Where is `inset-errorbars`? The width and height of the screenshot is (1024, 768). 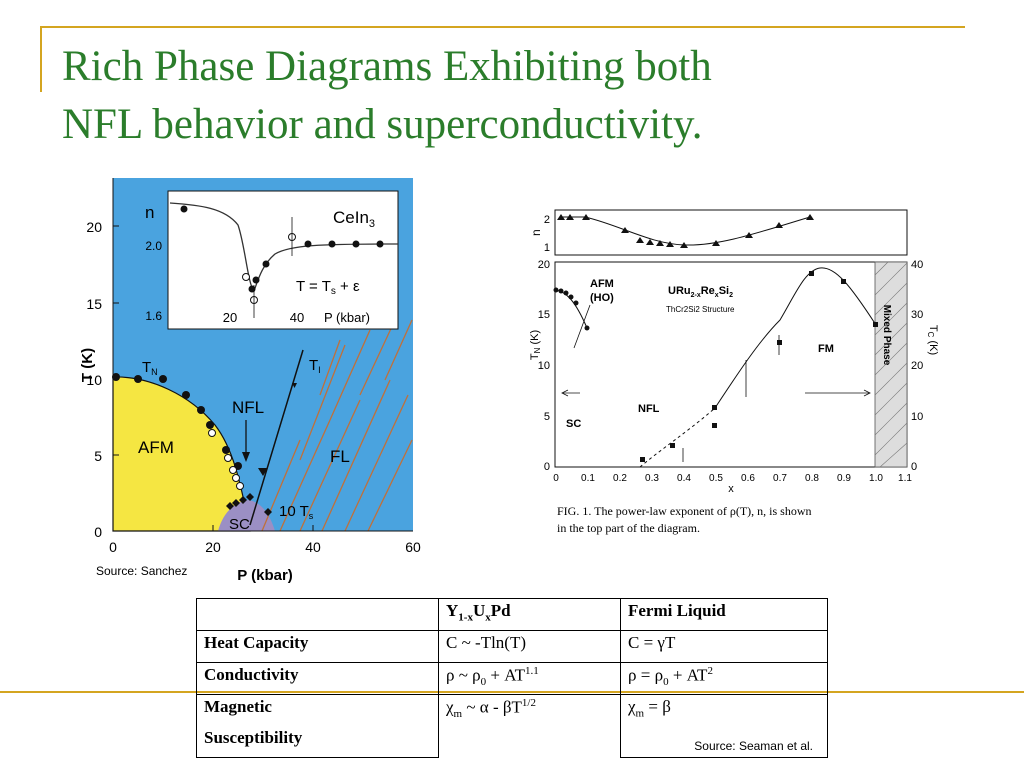 inset-errorbars is located at coordinates (273, 267).